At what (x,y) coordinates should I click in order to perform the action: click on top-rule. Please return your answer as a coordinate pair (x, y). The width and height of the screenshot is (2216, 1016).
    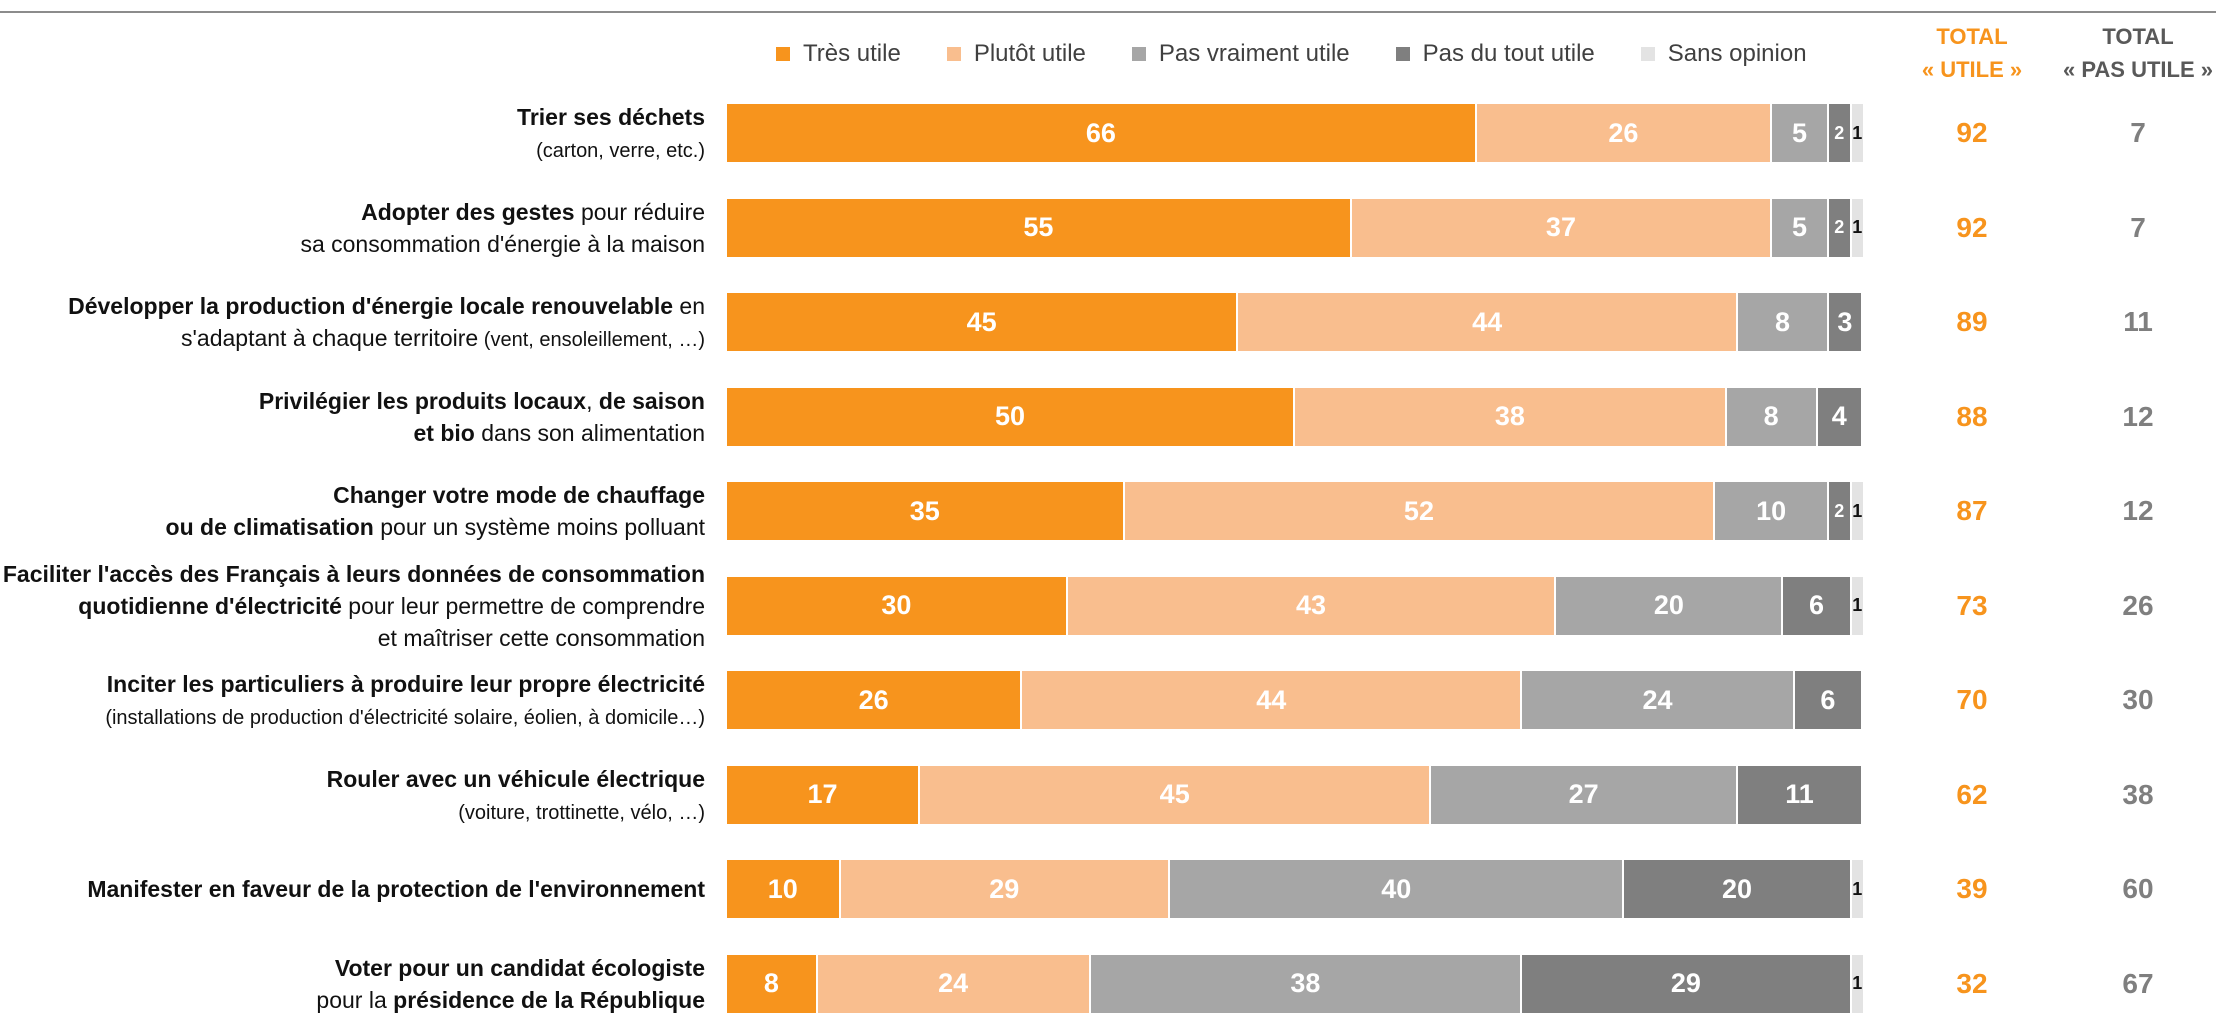
    Looking at the image, I should click on (1108, 12).